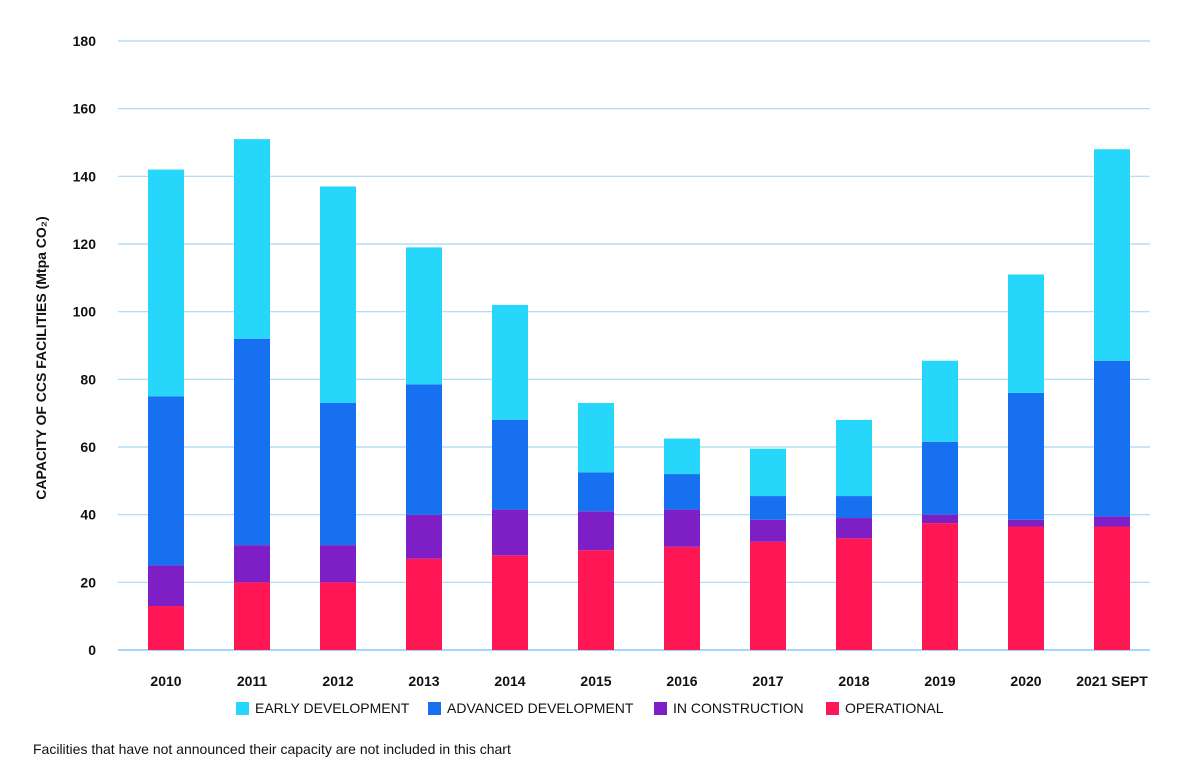 This screenshot has width=1188, height=768. Describe the element at coordinates (1112, 255) in the screenshot. I see `bar-early-development-2021-sept` at that location.